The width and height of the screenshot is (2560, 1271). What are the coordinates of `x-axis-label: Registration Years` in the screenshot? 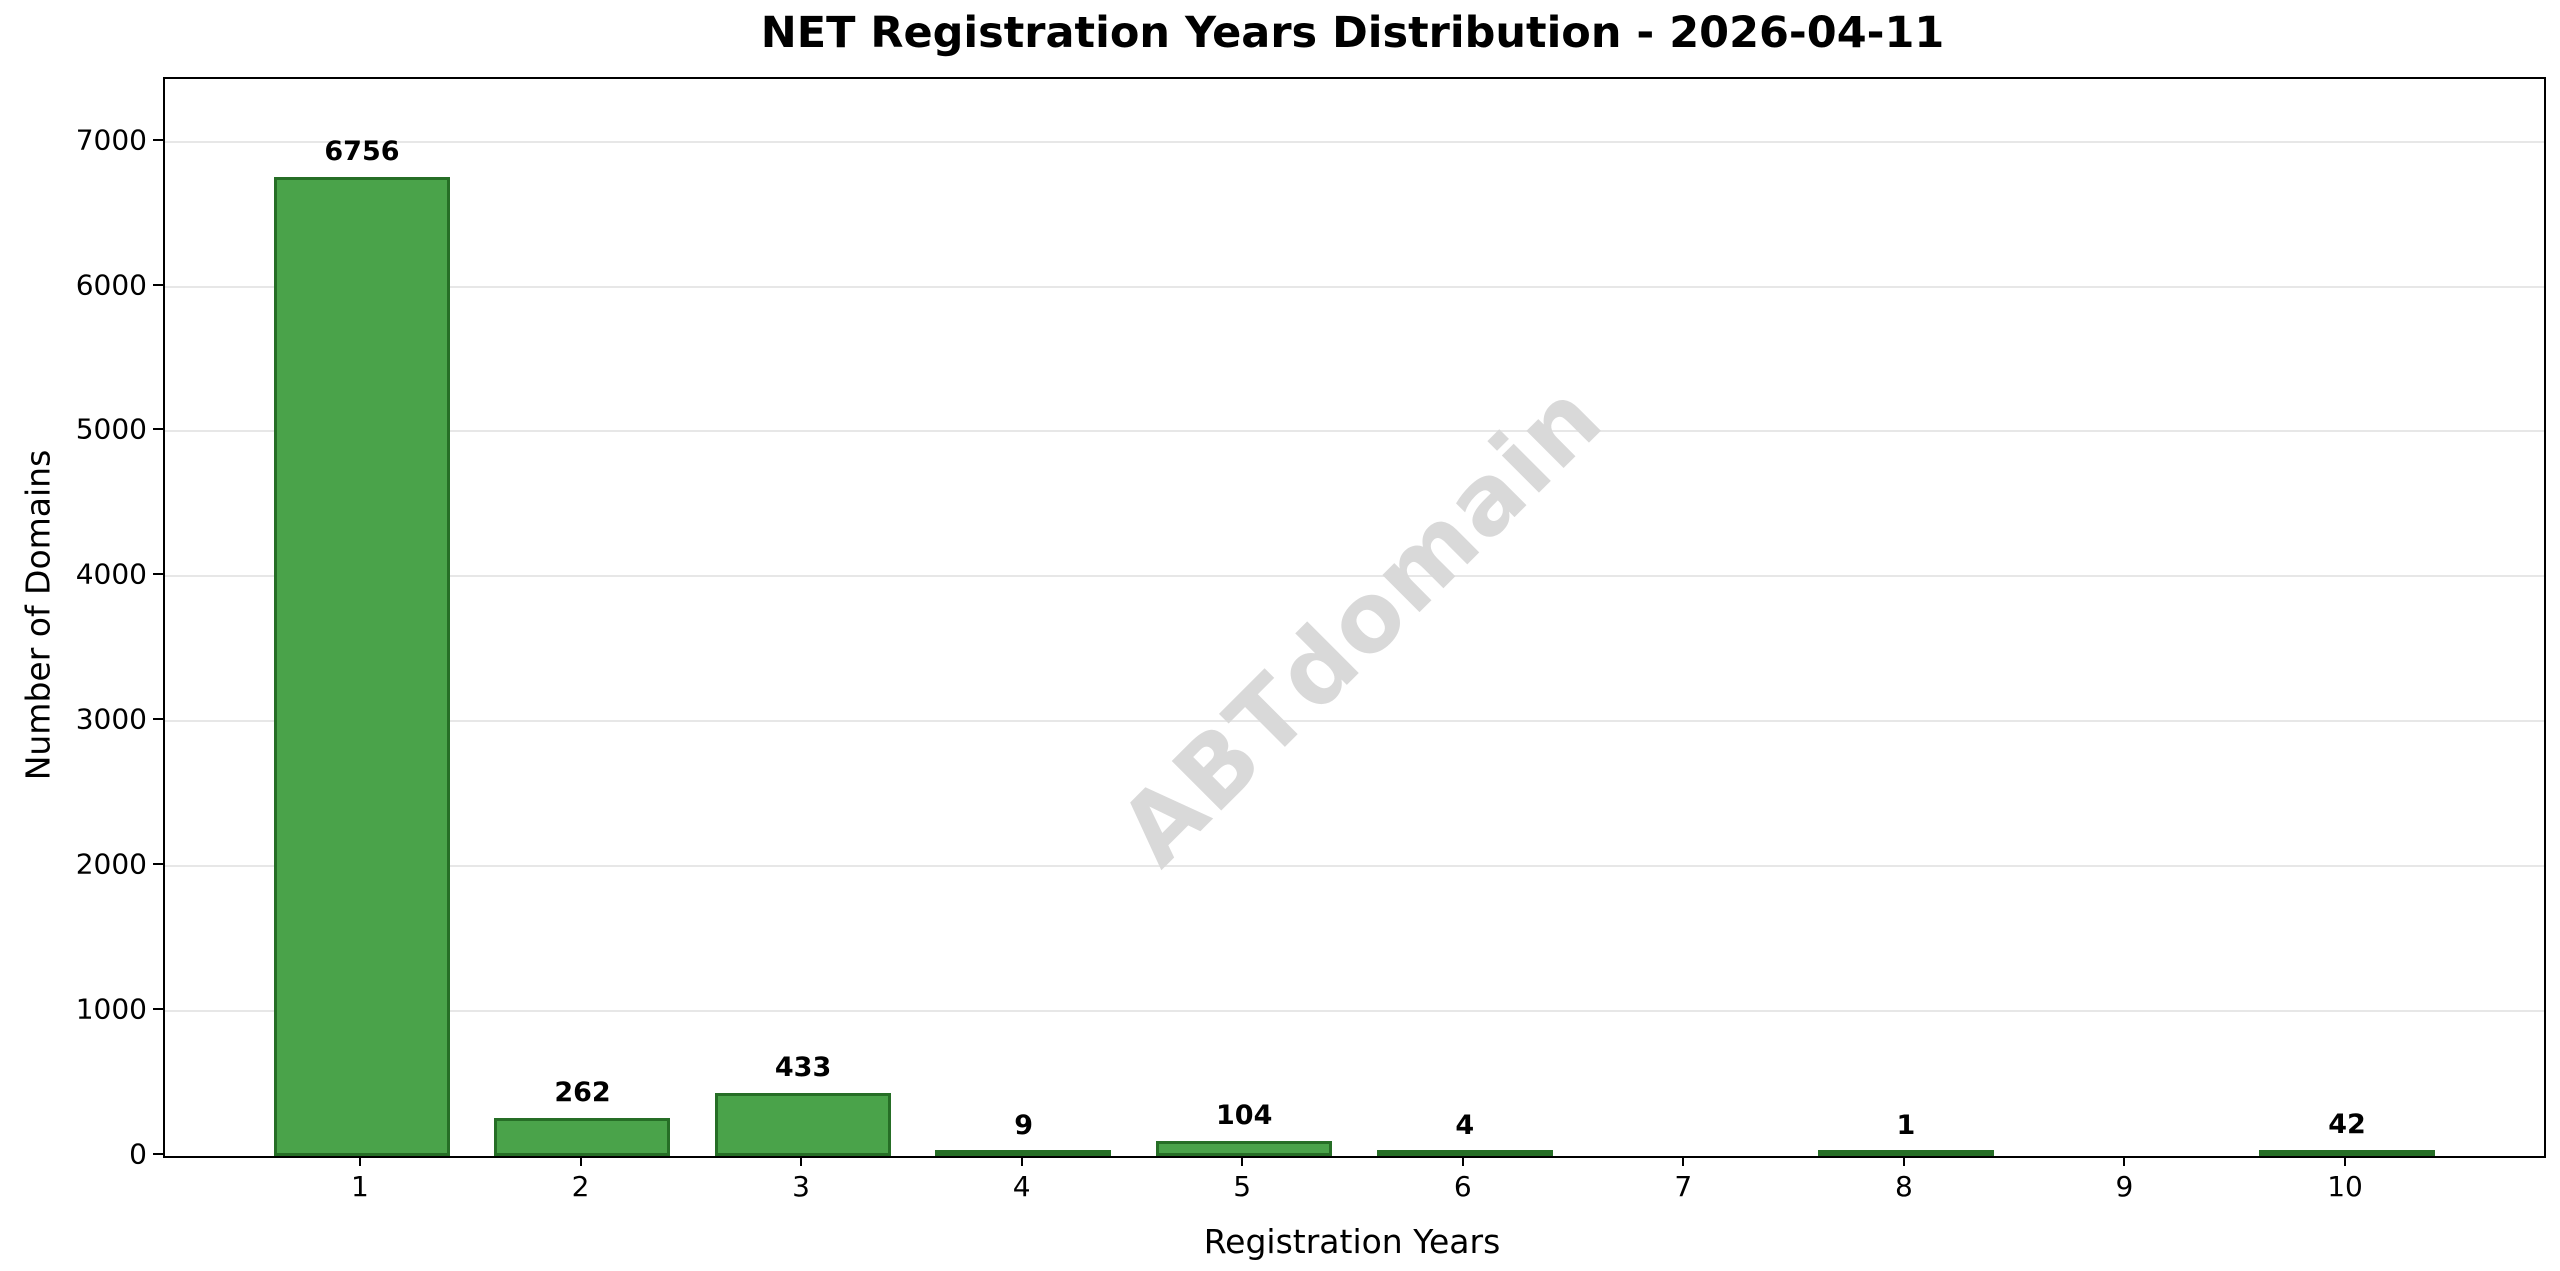 It's located at (1352, 1241).